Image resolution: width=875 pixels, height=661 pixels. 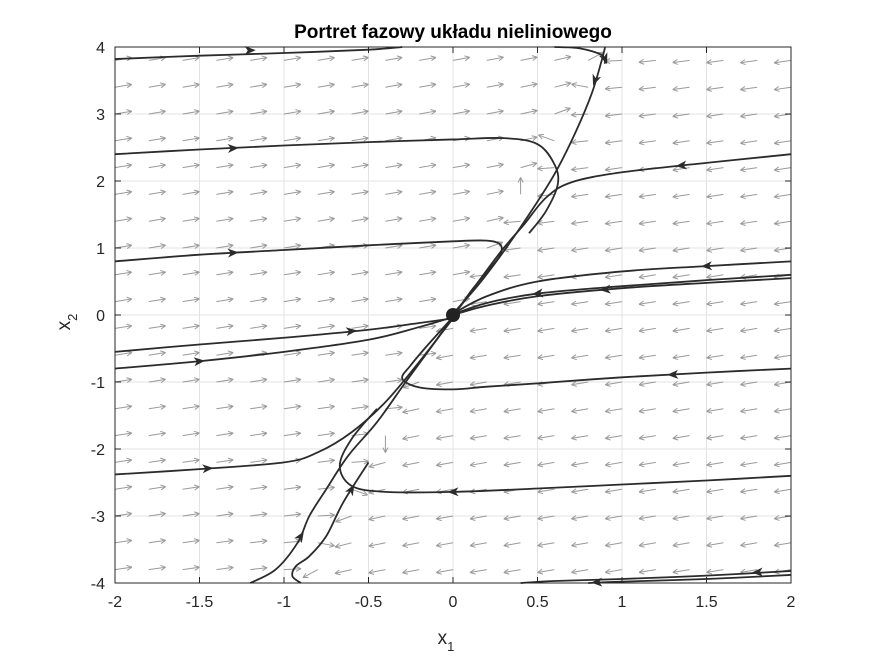 What do you see at coordinates (656, 577) in the screenshot?
I see `trajectory` at bounding box center [656, 577].